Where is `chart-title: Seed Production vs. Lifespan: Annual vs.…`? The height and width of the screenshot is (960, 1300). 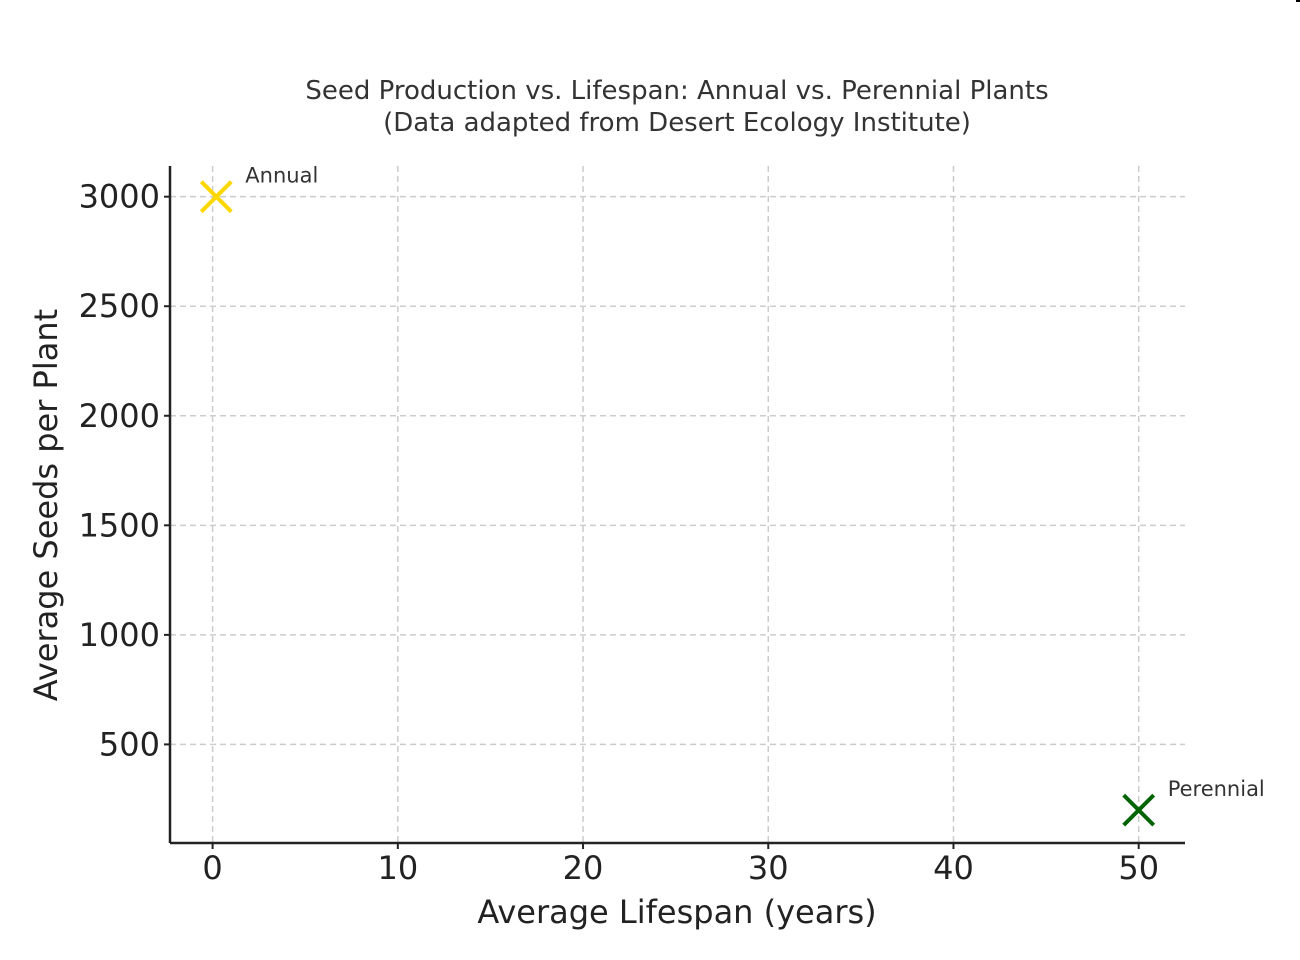 chart-title: Seed Production vs. Lifespan: Annual vs.… is located at coordinates (676, 91).